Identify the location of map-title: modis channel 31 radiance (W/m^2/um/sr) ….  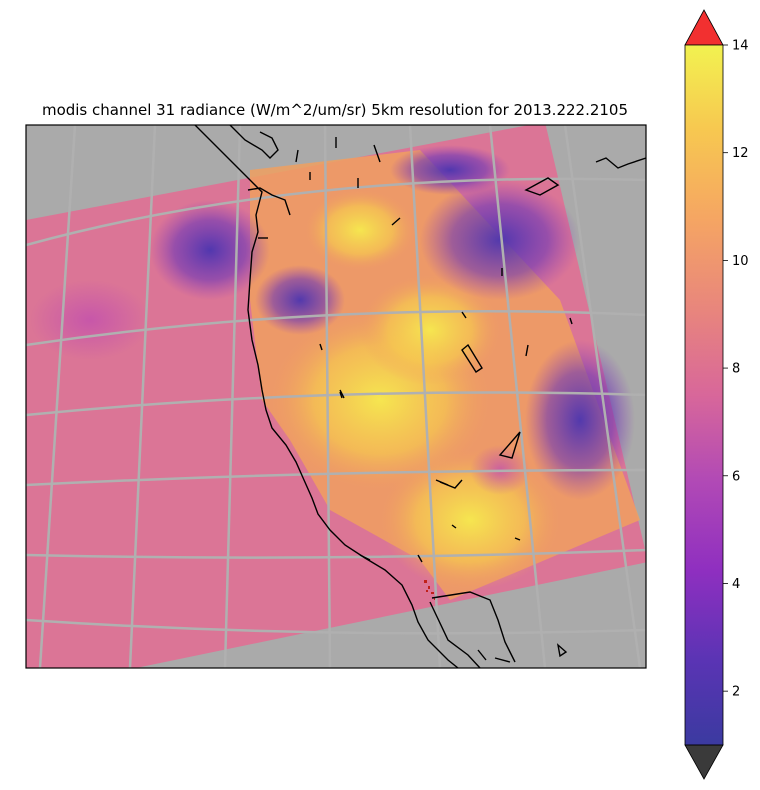
(335, 110).